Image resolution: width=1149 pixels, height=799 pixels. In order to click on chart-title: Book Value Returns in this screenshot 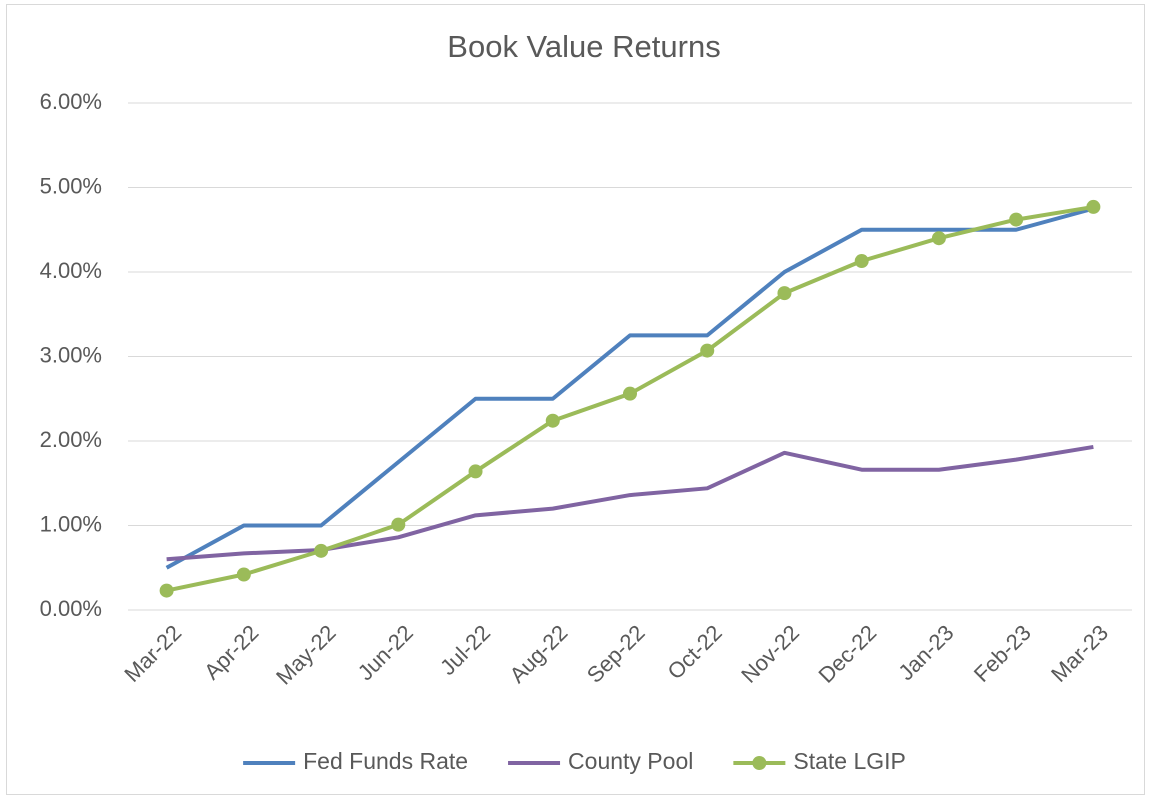, I will do `click(583, 46)`.